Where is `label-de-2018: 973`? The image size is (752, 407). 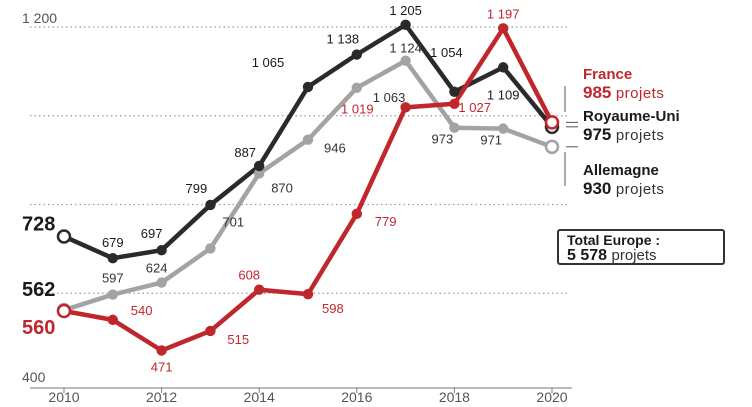
label-de-2018: 973 is located at coordinates (443, 139).